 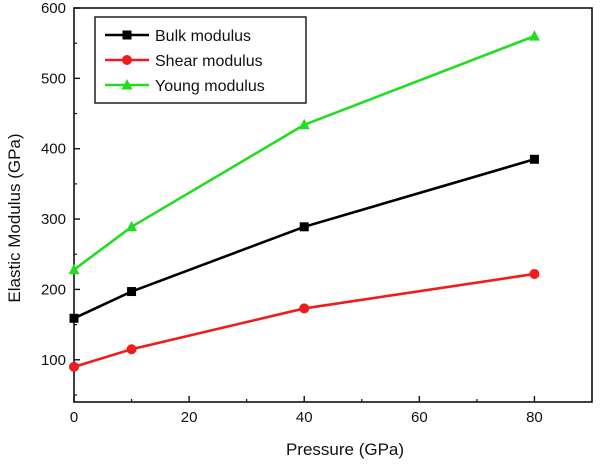 What do you see at coordinates (74, 417) in the screenshot?
I see `x-tick-label: 0` at bounding box center [74, 417].